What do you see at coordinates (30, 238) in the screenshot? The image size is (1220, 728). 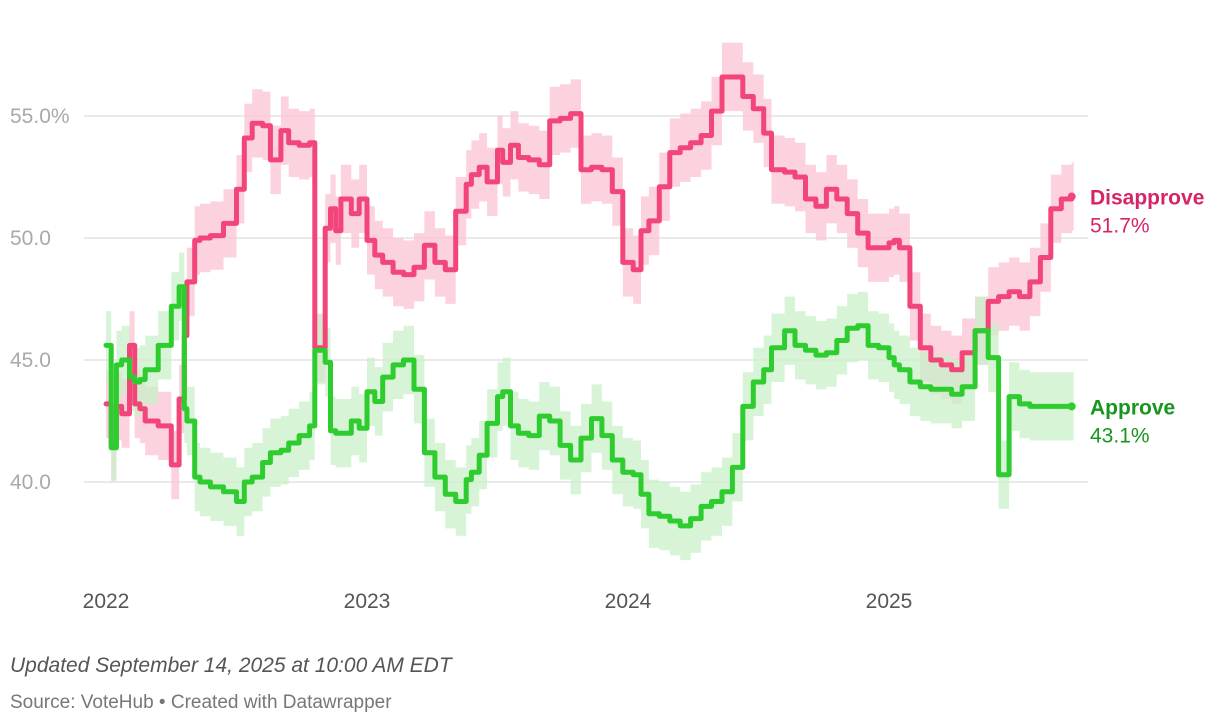 I see `y-tick-label: 50.0` at bounding box center [30, 238].